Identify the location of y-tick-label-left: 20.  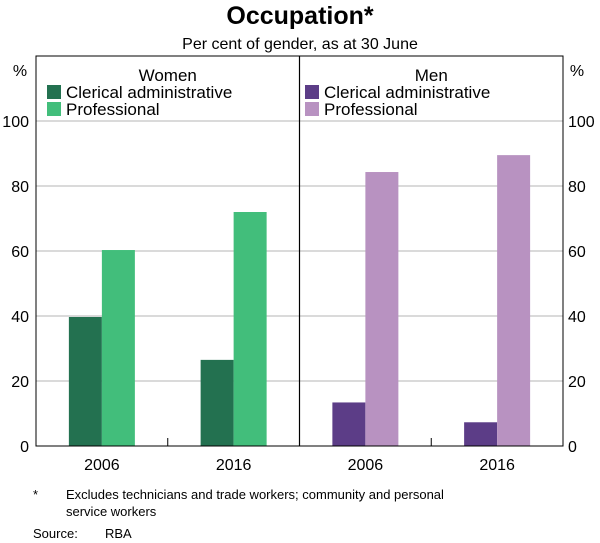
(20, 382).